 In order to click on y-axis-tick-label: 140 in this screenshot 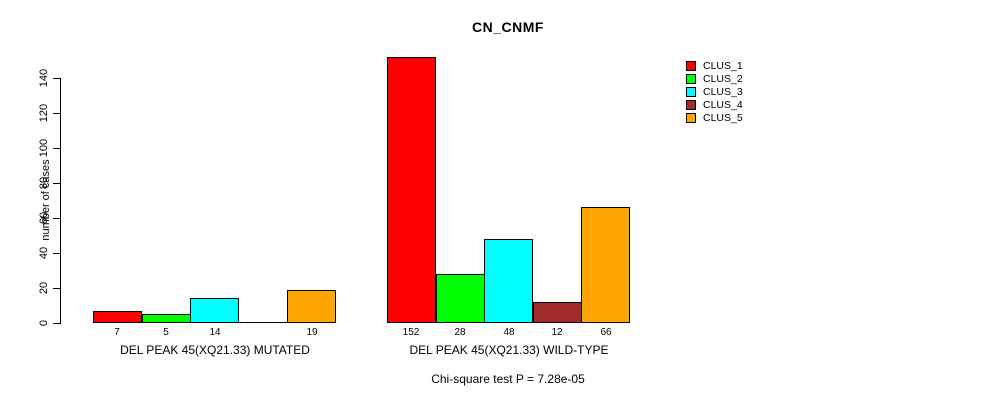, I will do `click(44, 78)`.